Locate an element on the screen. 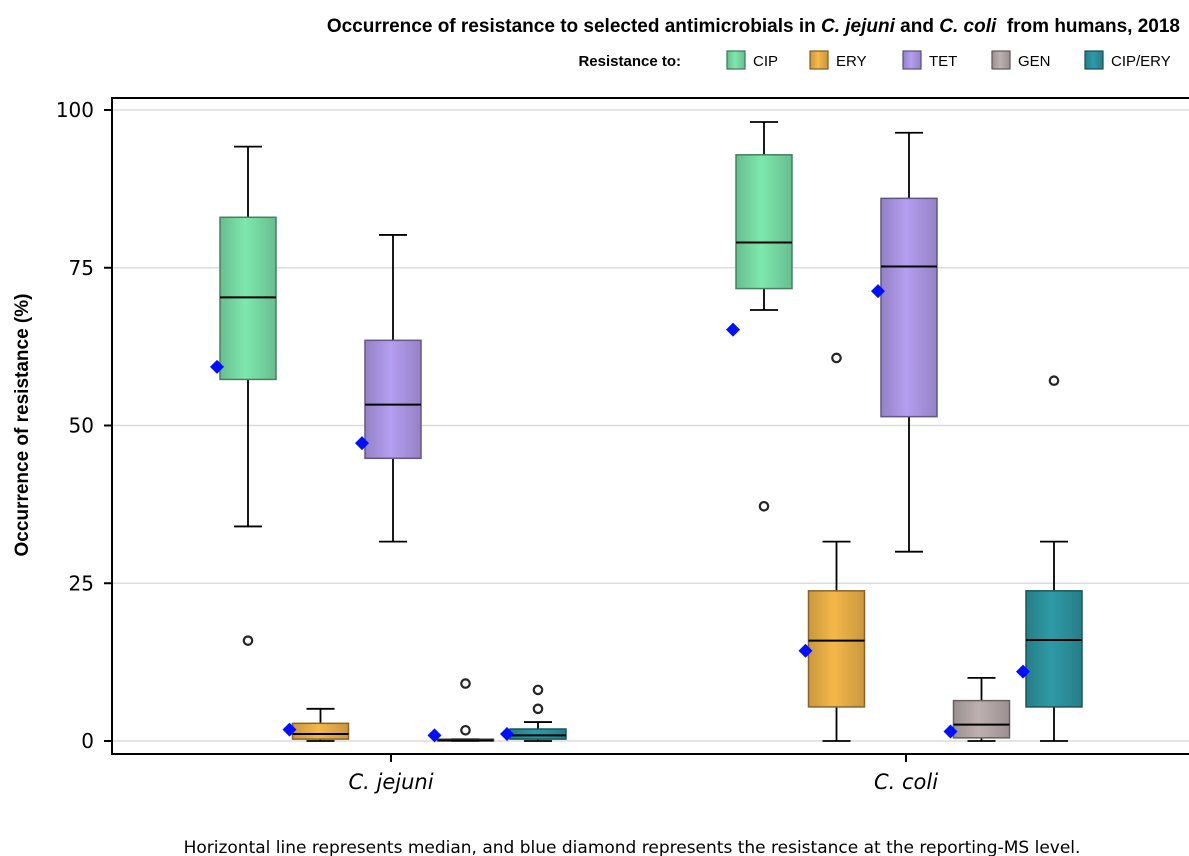  title-part-2: C. jejuni is located at coordinates (858, 26).